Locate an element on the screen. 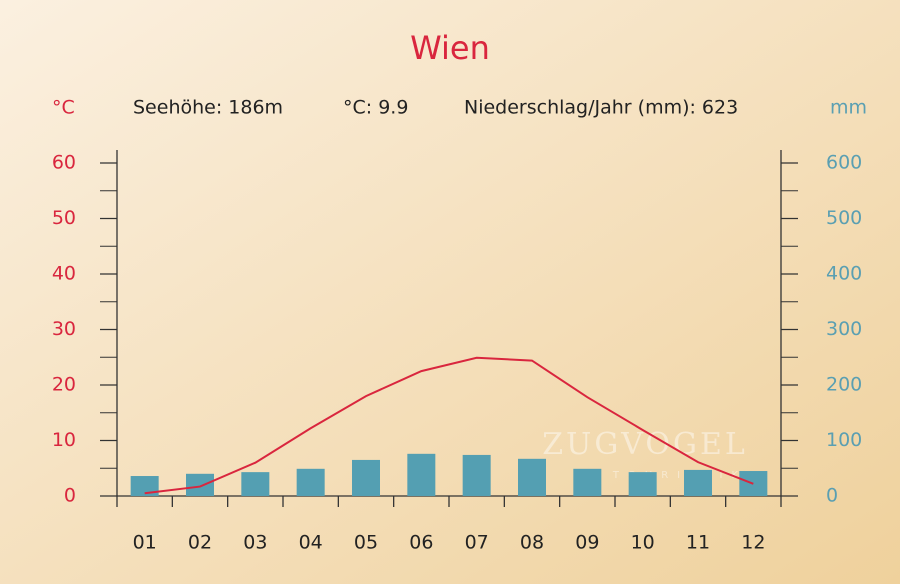  info-elevation: Seehöhe: 186m is located at coordinates (208, 108).